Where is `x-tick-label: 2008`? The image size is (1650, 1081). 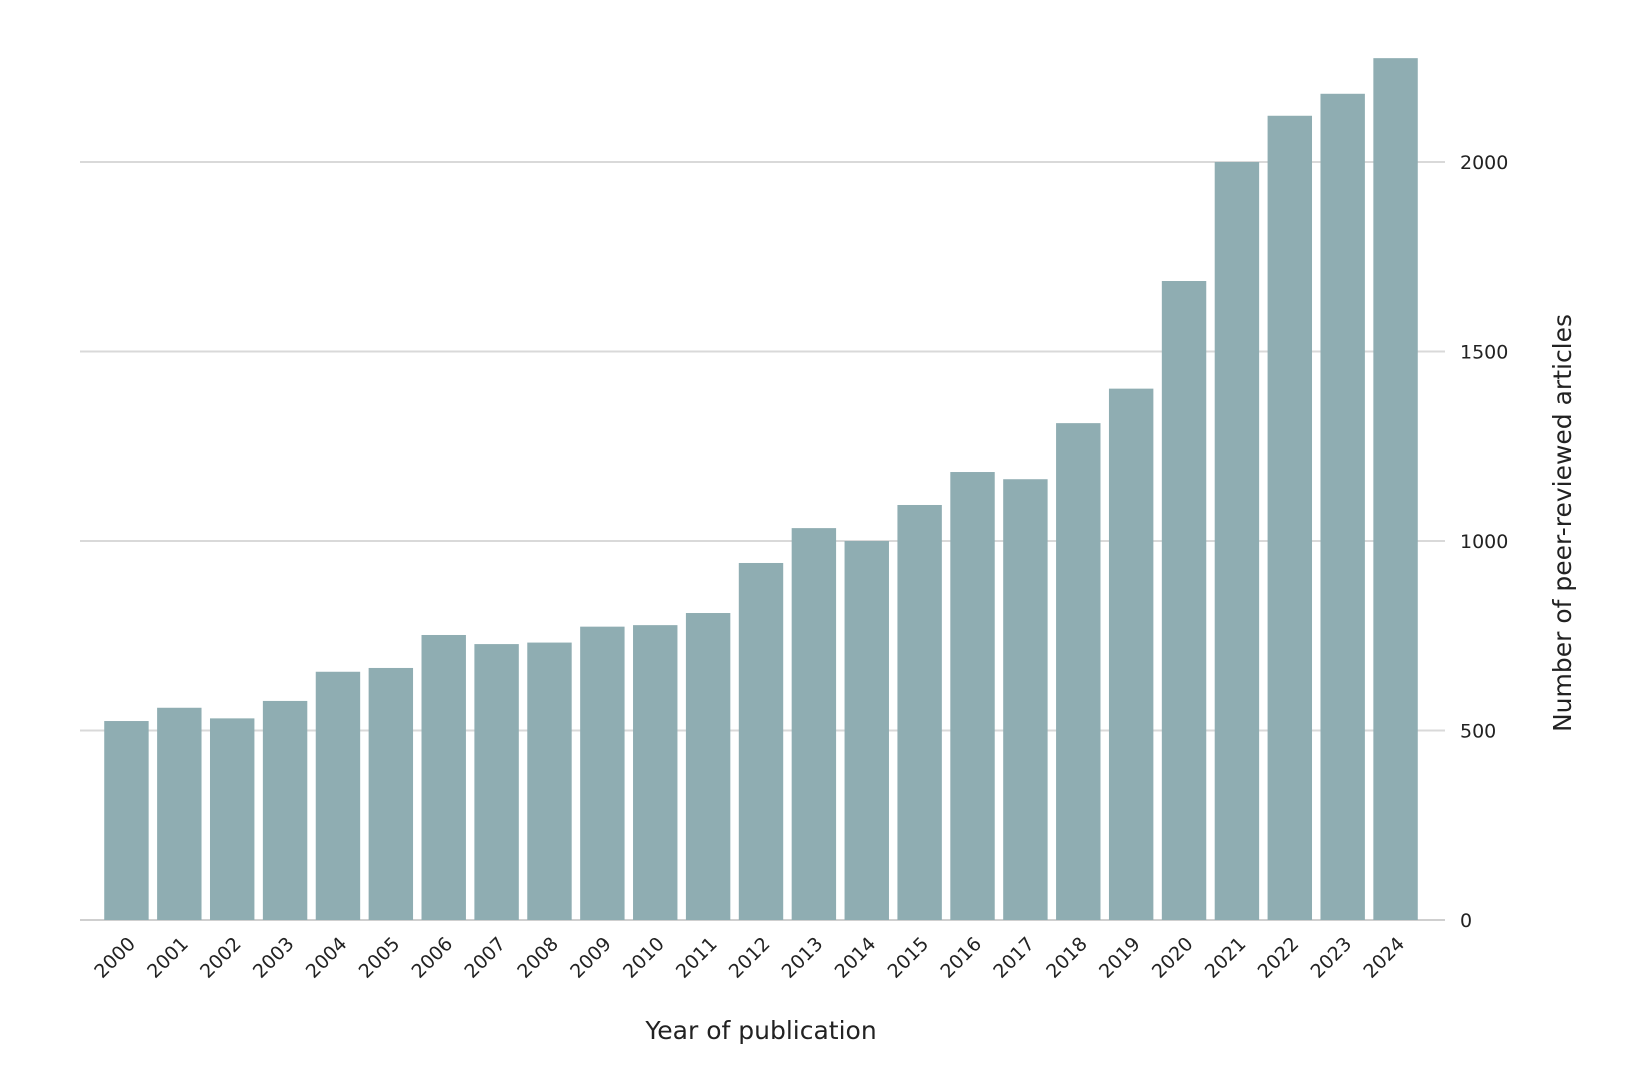 x-tick-label: 2008 is located at coordinates (538, 958).